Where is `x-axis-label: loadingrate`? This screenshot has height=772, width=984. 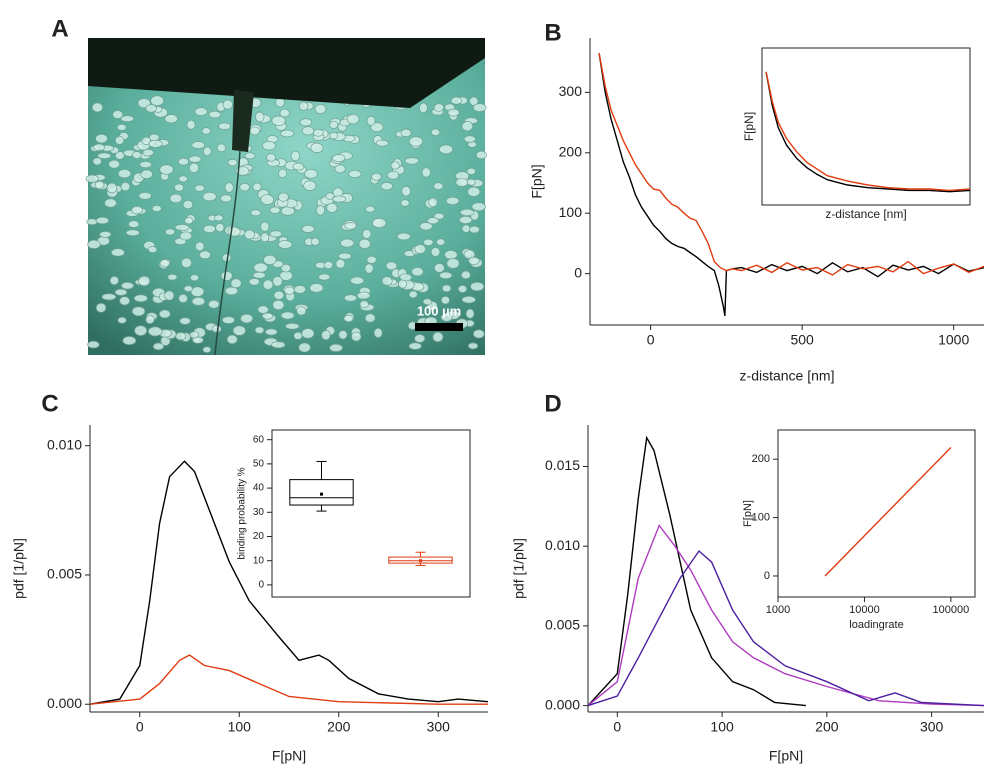 x-axis-label: loadingrate is located at coordinates (876, 625).